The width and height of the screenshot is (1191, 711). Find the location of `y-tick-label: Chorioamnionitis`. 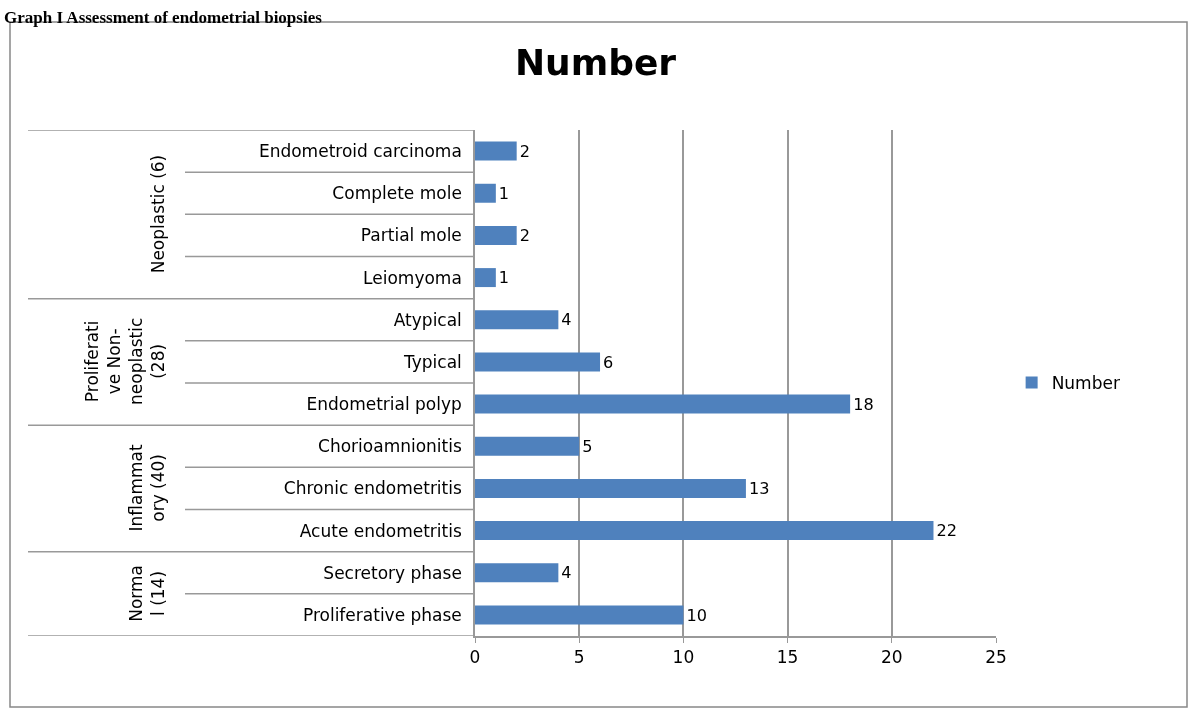

y-tick-label: Chorioamnionitis is located at coordinates (390, 446).